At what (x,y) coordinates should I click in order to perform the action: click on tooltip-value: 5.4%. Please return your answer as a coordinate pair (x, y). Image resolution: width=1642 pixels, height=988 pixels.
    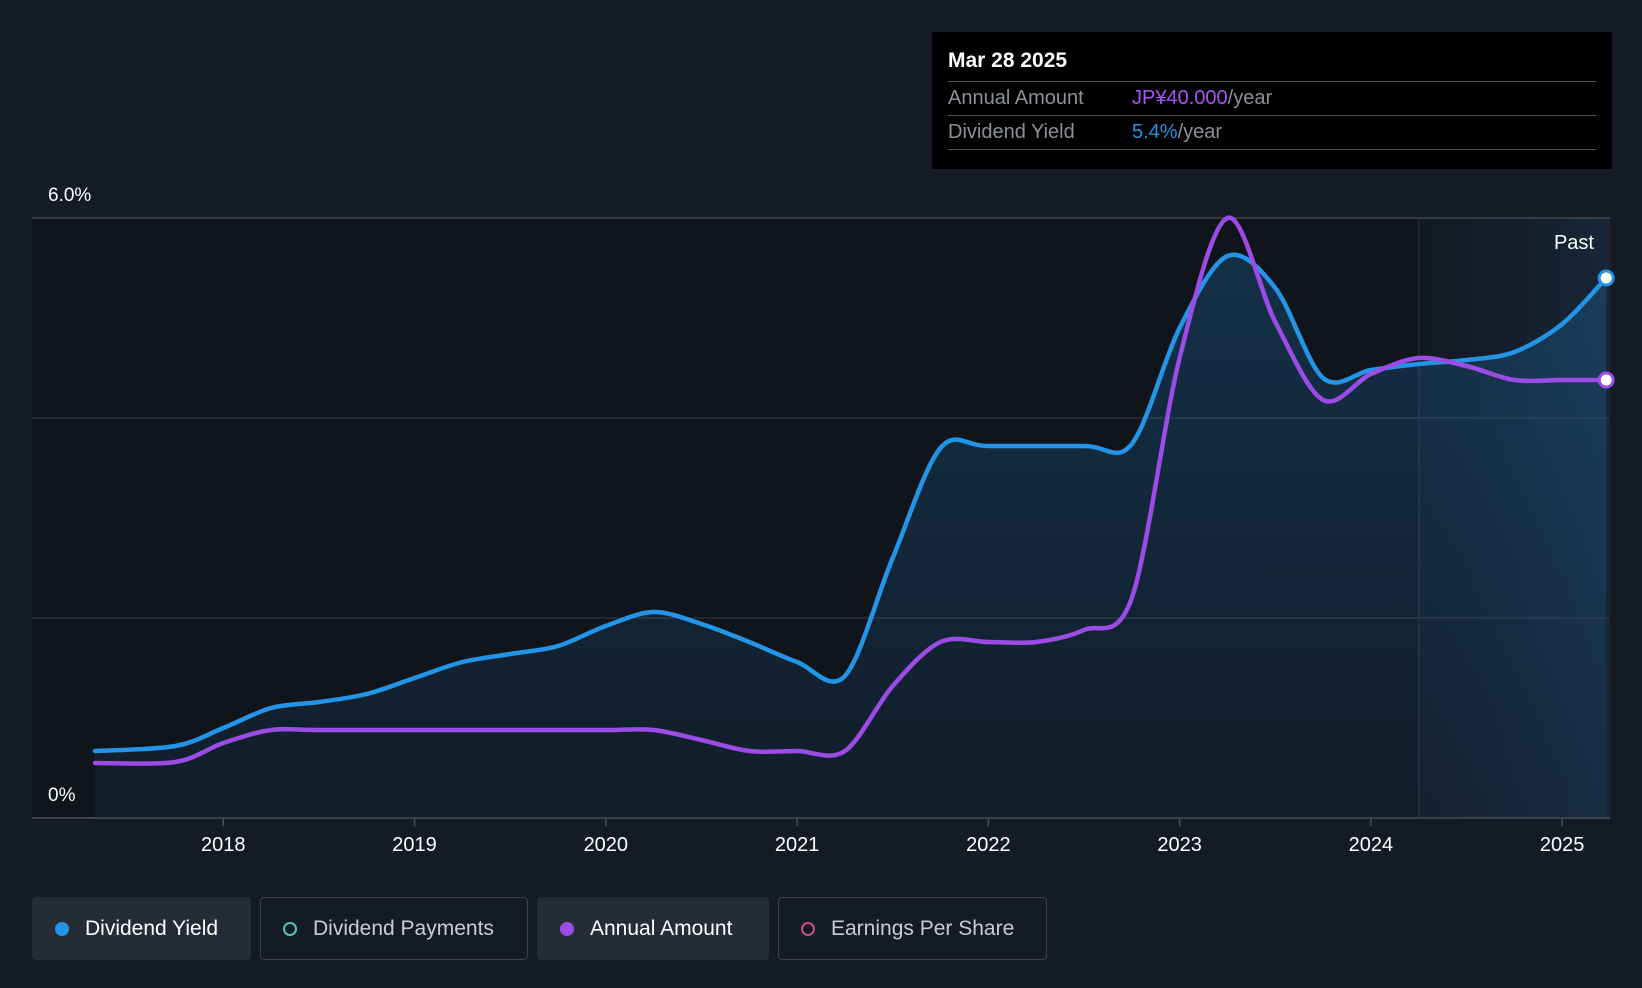
    Looking at the image, I should click on (1155, 132).